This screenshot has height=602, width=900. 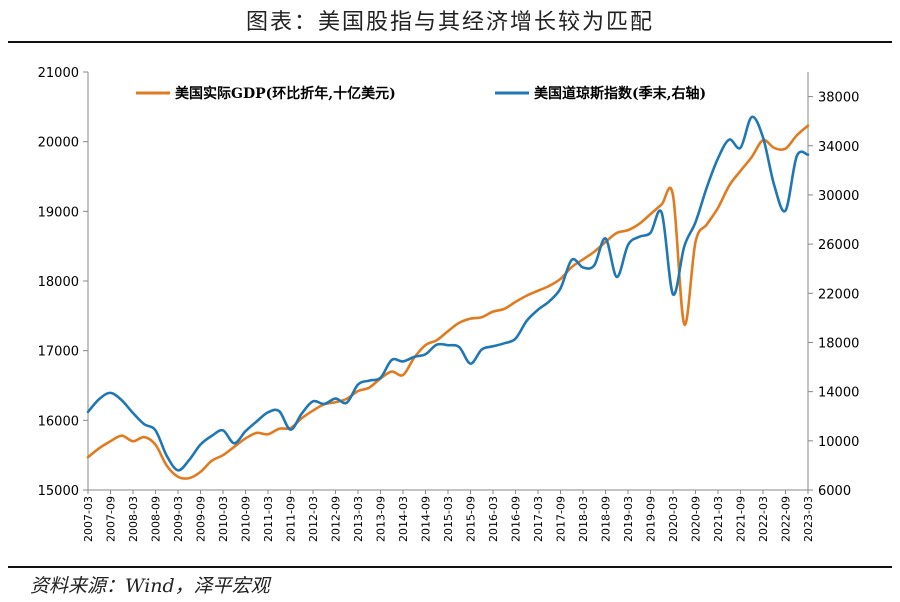 What do you see at coordinates (178, 519) in the screenshot?
I see `x-axis-tick-label: 2009-03` at bounding box center [178, 519].